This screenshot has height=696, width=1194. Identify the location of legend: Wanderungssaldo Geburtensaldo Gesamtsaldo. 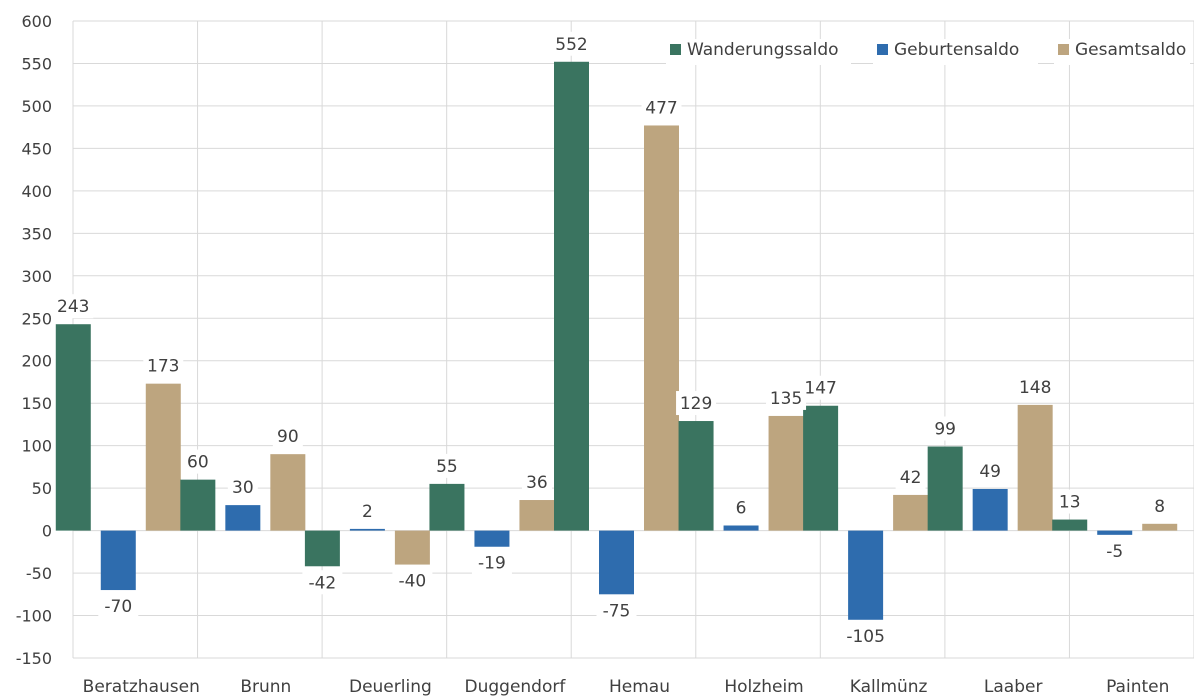
(928, 52).